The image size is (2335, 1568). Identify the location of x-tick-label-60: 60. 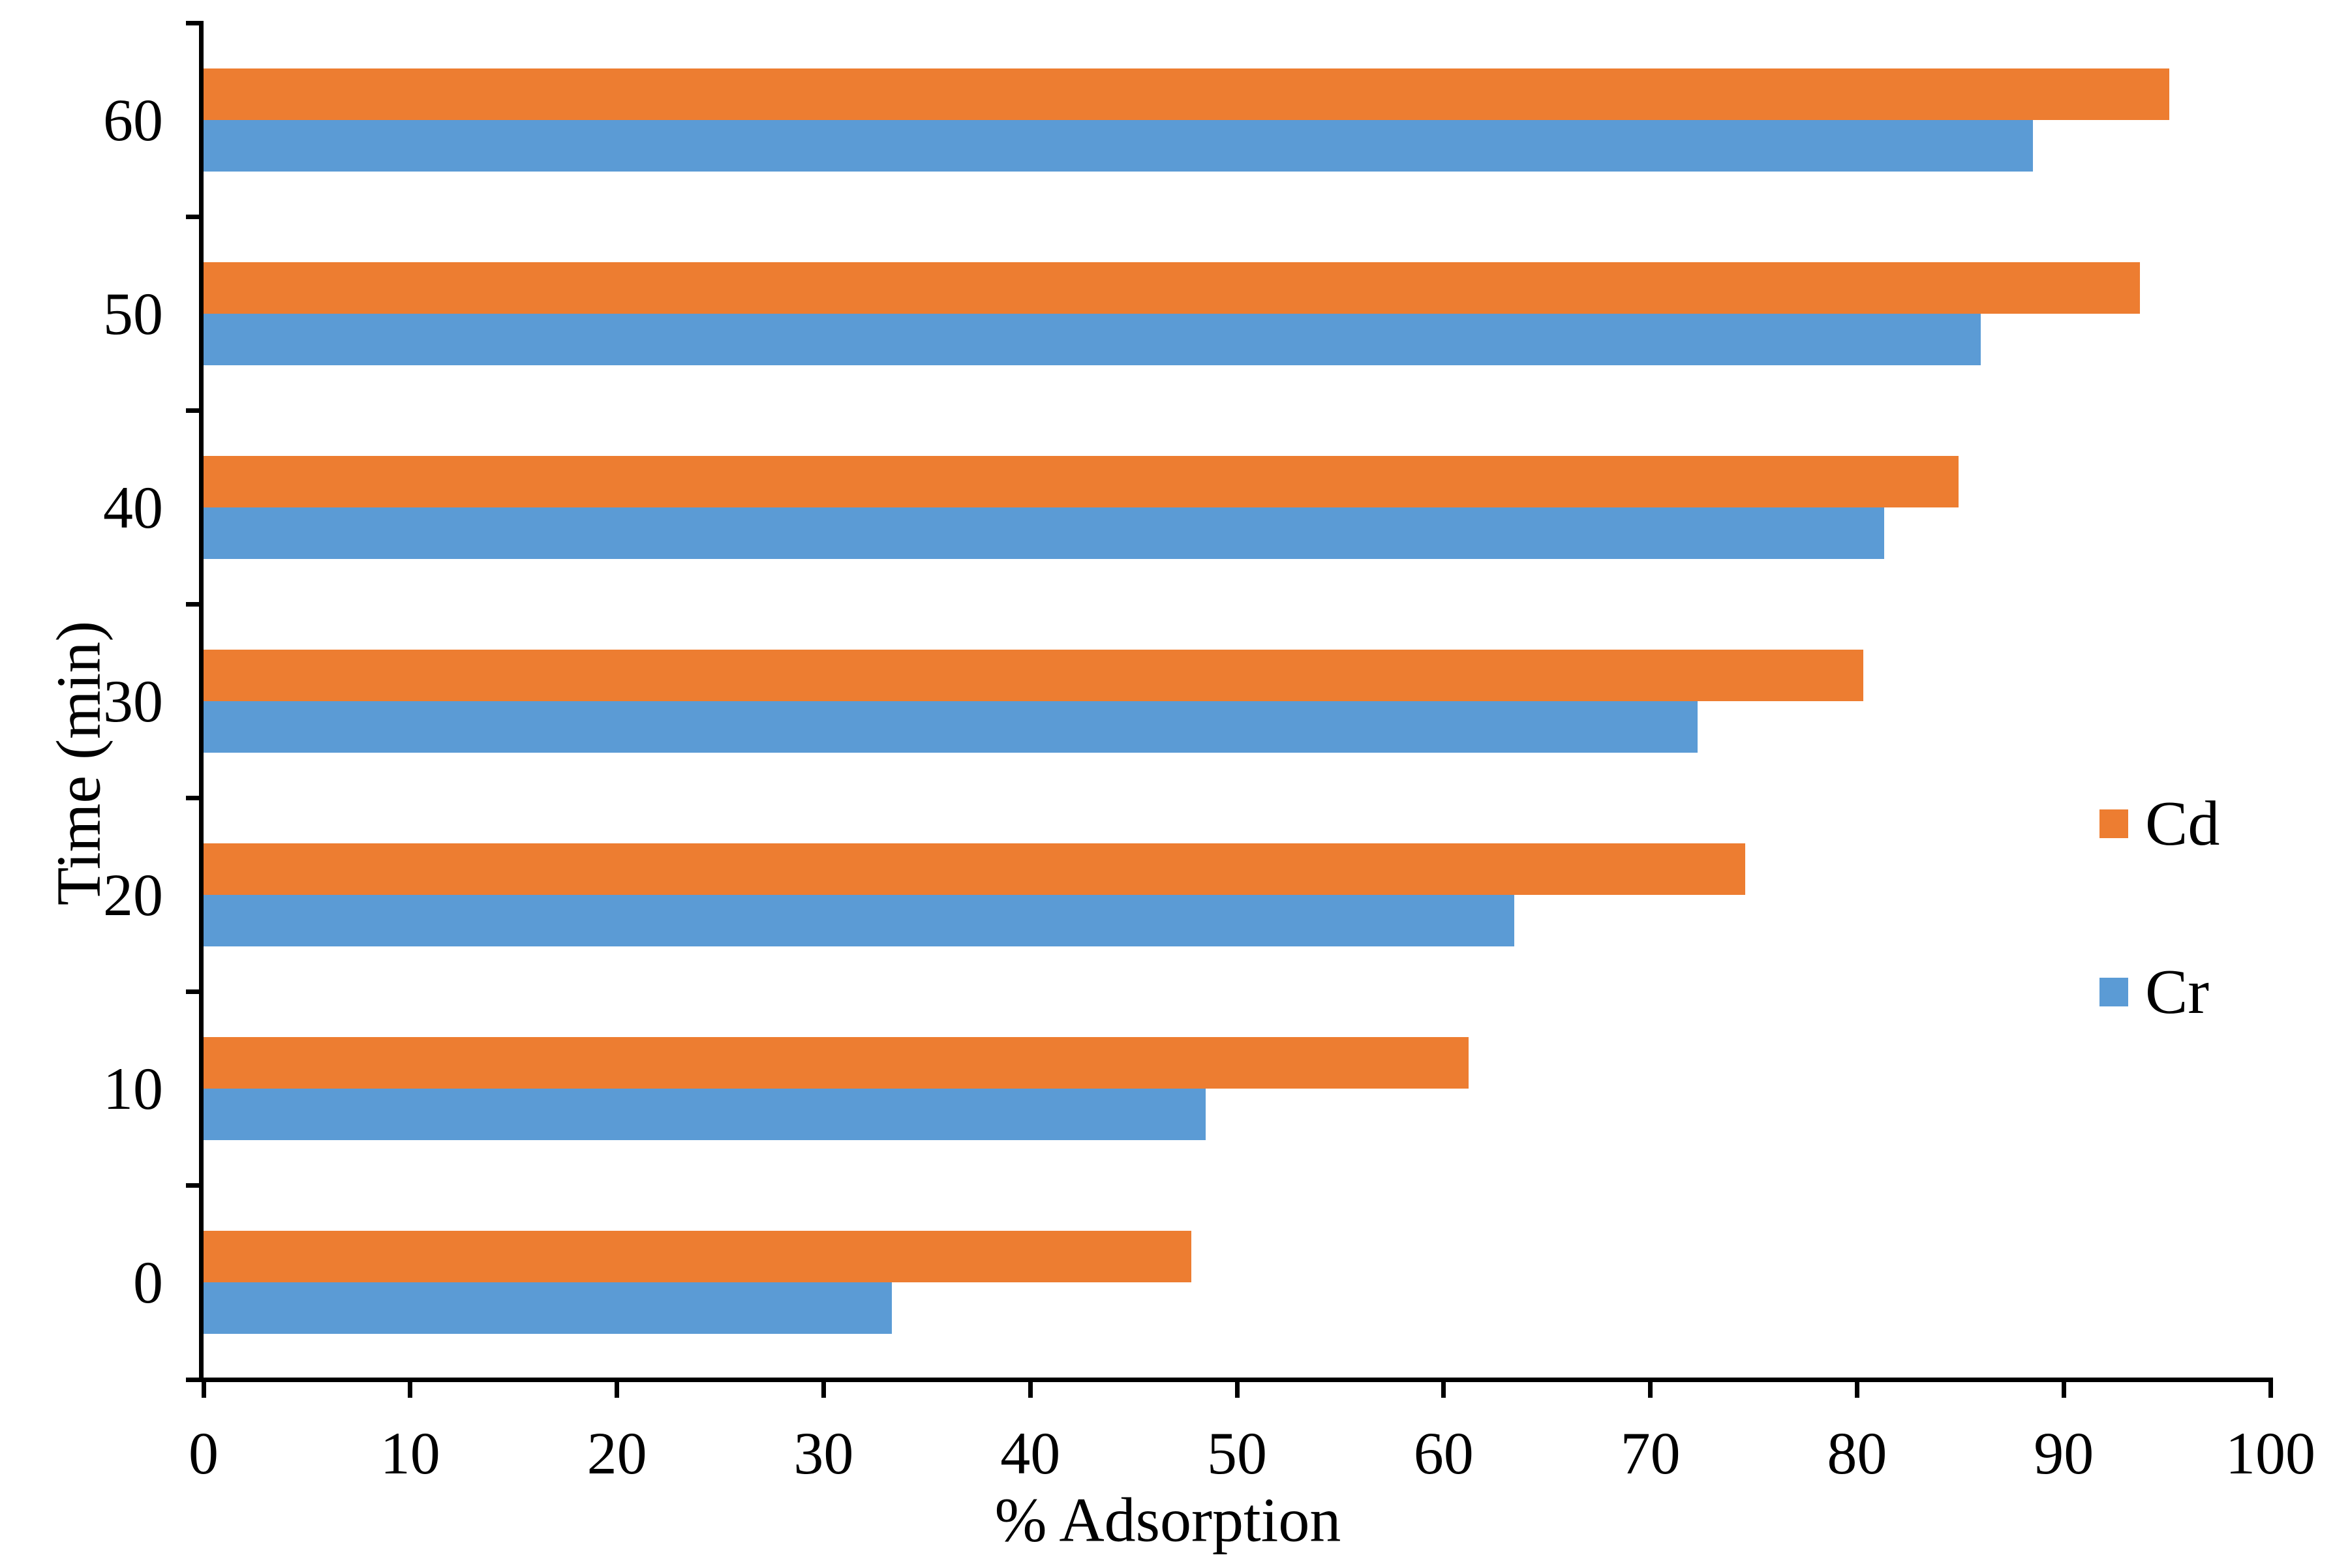
(1443, 1453).